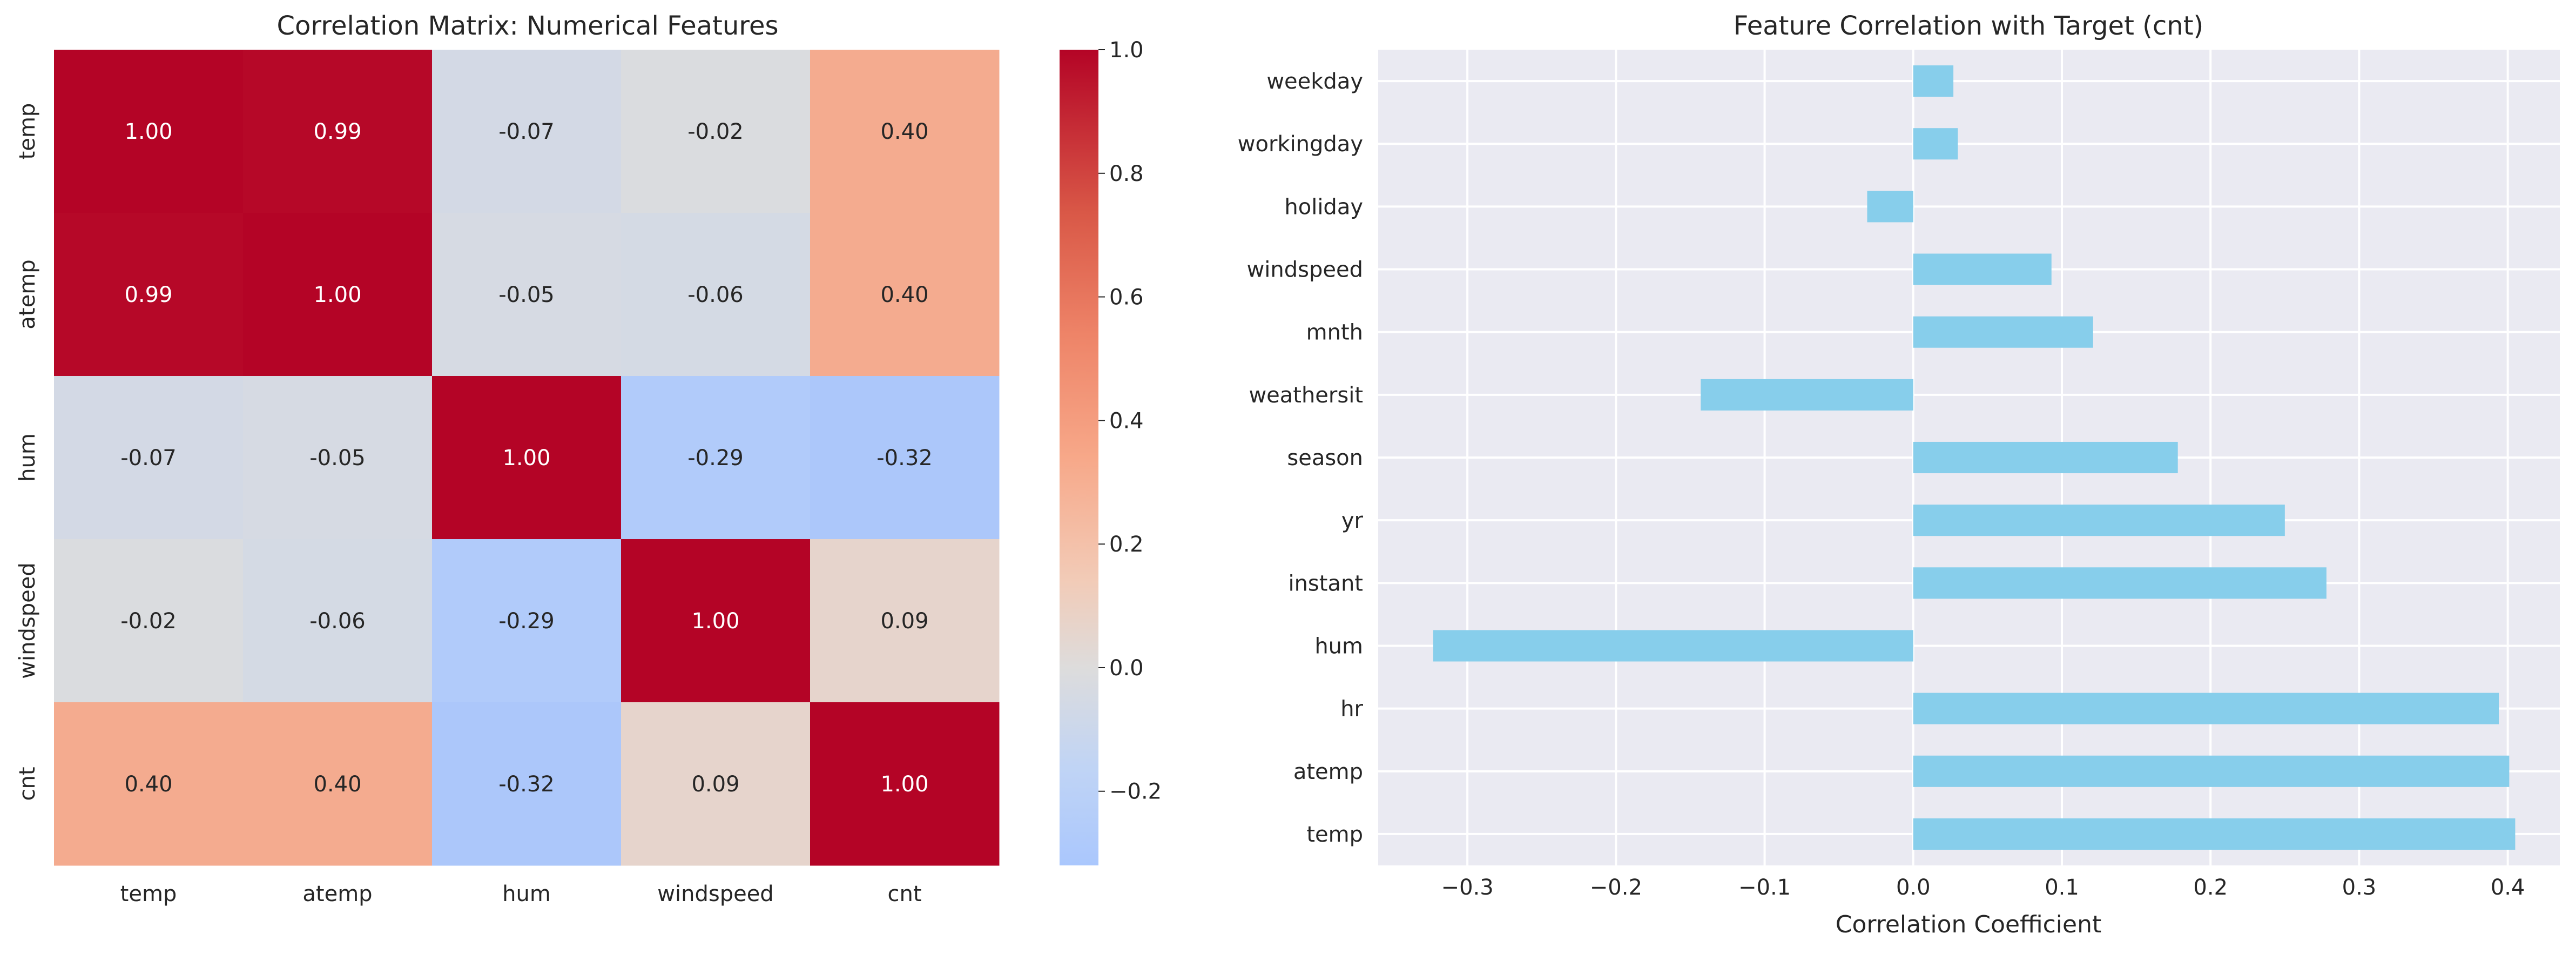  What do you see at coordinates (1079, 457) in the screenshot?
I see `colorbar-gradient` at bounding box center [1079, 457].